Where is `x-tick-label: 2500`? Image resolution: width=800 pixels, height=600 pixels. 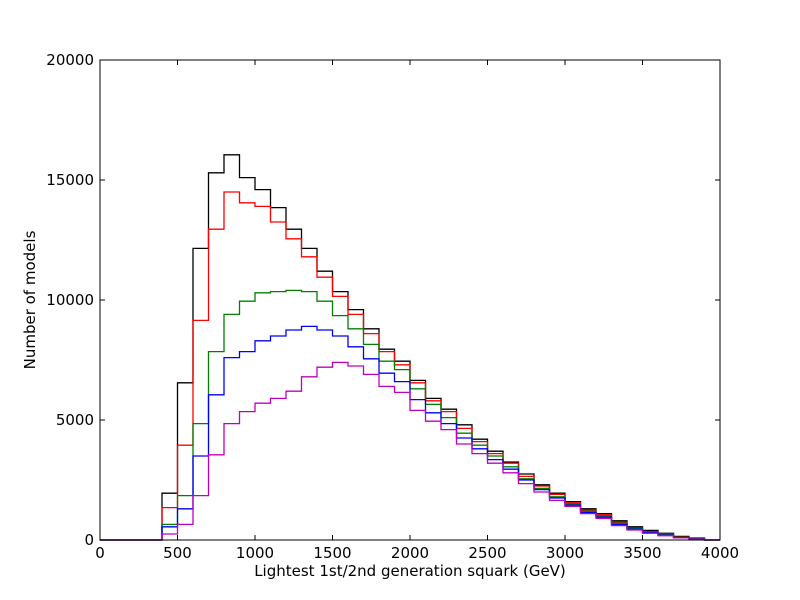 x-tick-label: 2500 is located at coordinates (487, 553).